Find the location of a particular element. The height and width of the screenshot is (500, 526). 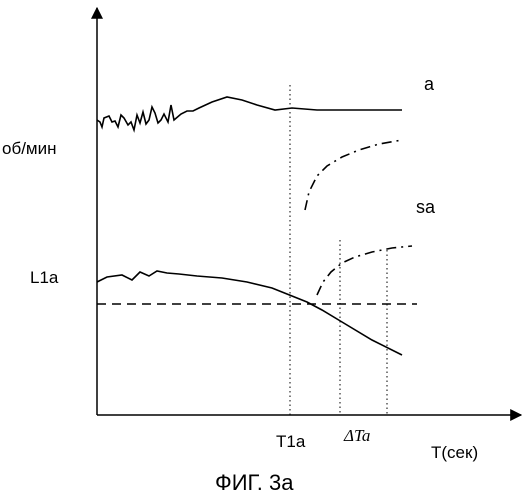

l1a-label: L1a is located at coordinates (44, 277).